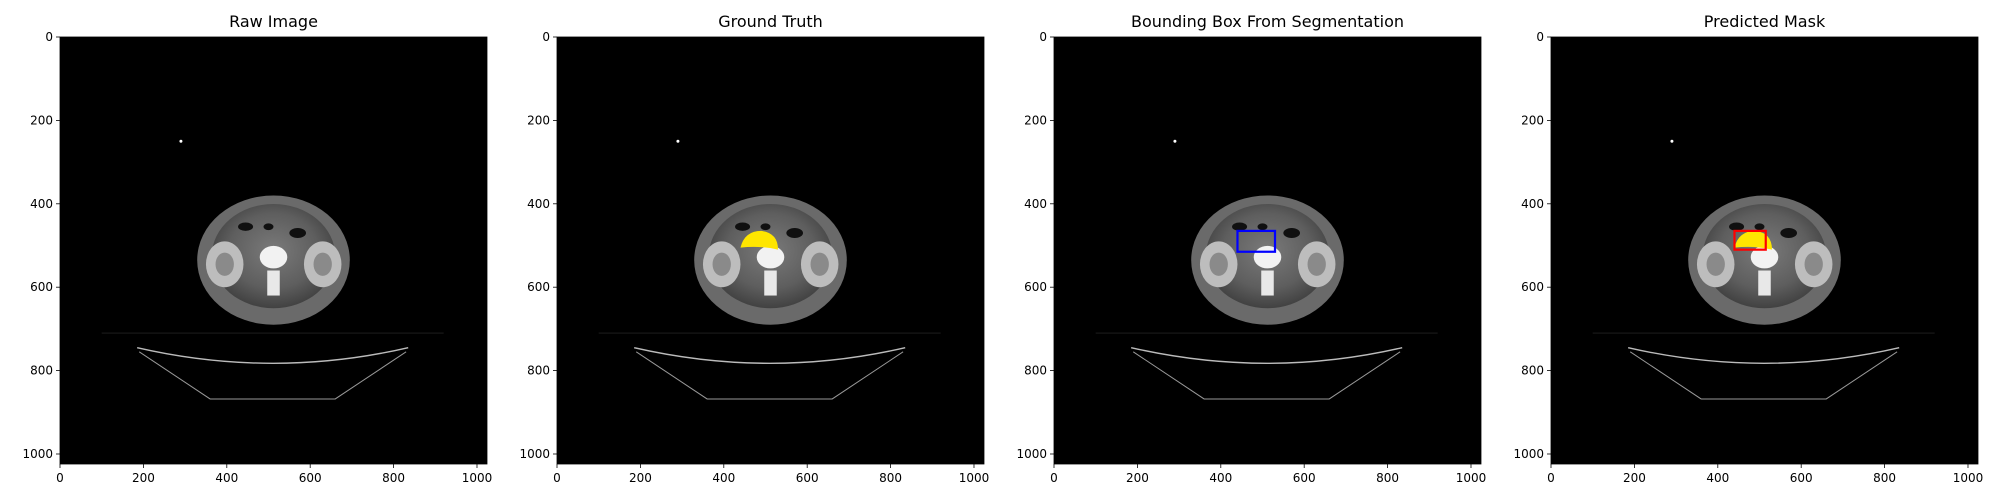  Describe the element at coordinates (273, 21) in the screenshot. I see `panel-title: Raw Image` at that location.